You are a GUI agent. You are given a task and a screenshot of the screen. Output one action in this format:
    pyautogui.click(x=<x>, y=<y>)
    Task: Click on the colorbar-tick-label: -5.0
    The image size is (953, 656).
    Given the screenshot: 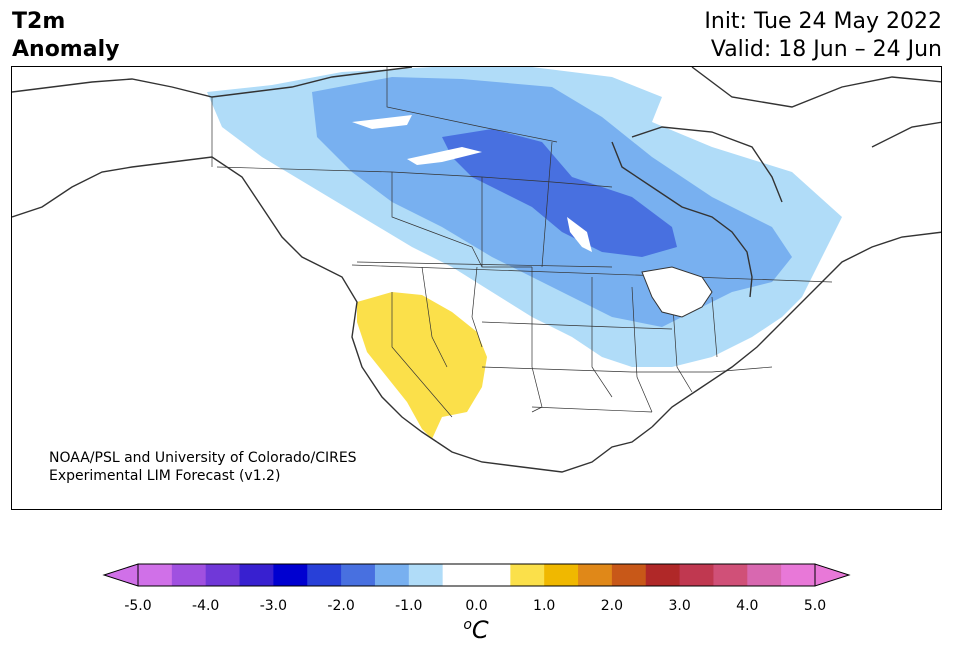 What is the action you would take?
    pyautogui.click(x=138, y=606)
    